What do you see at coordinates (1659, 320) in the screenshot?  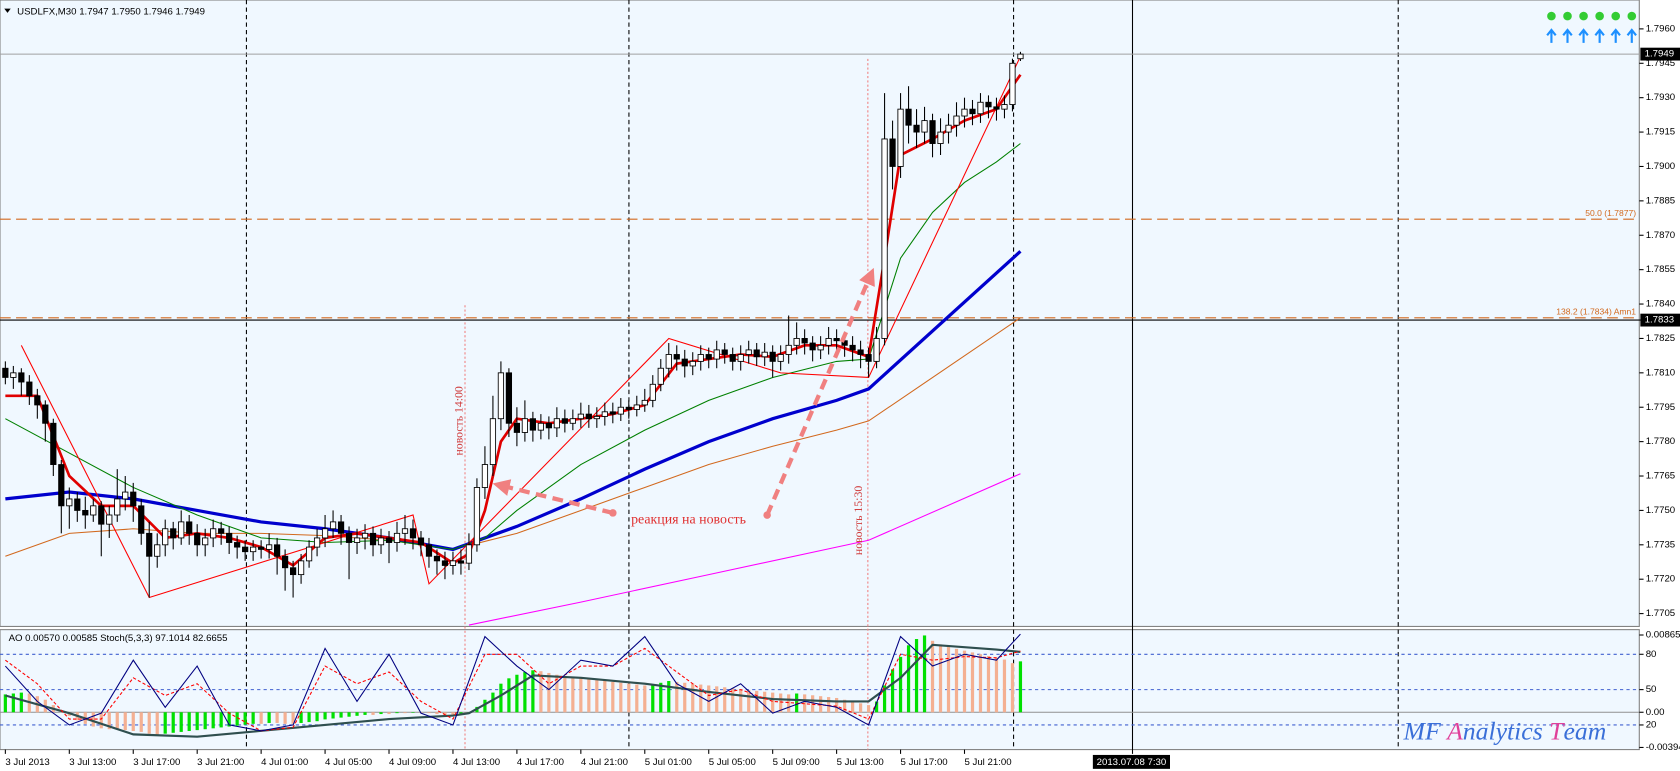 I see `crosshair-price-label: 1.7833` at bounding box center [1659, 320].